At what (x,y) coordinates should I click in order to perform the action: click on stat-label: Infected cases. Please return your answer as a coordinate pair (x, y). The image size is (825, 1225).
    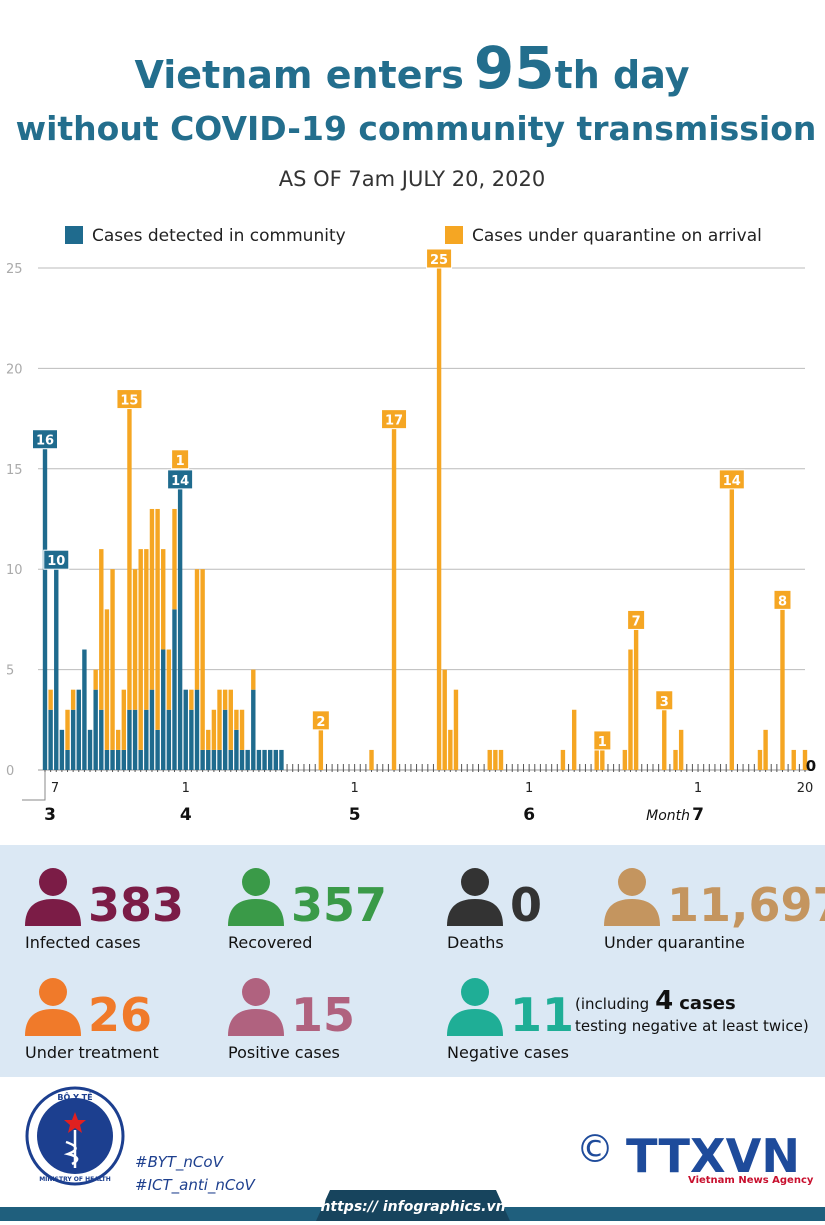
    Looking at the image, I should click on (83, 942).